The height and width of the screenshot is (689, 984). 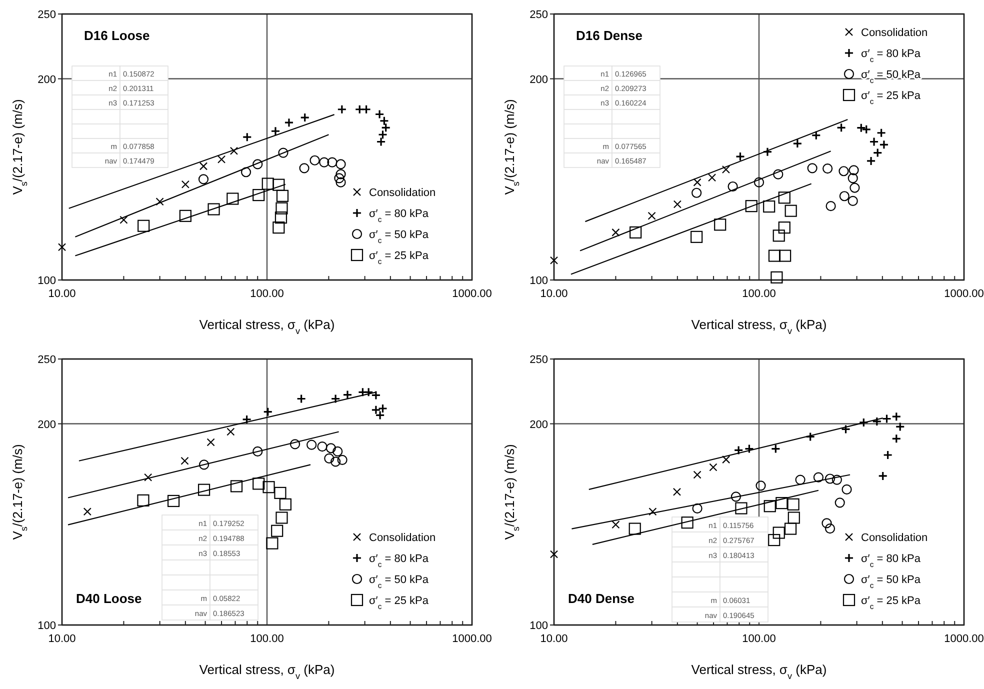 I want to click on text: D16 Loose, so click(x=117, y=35).